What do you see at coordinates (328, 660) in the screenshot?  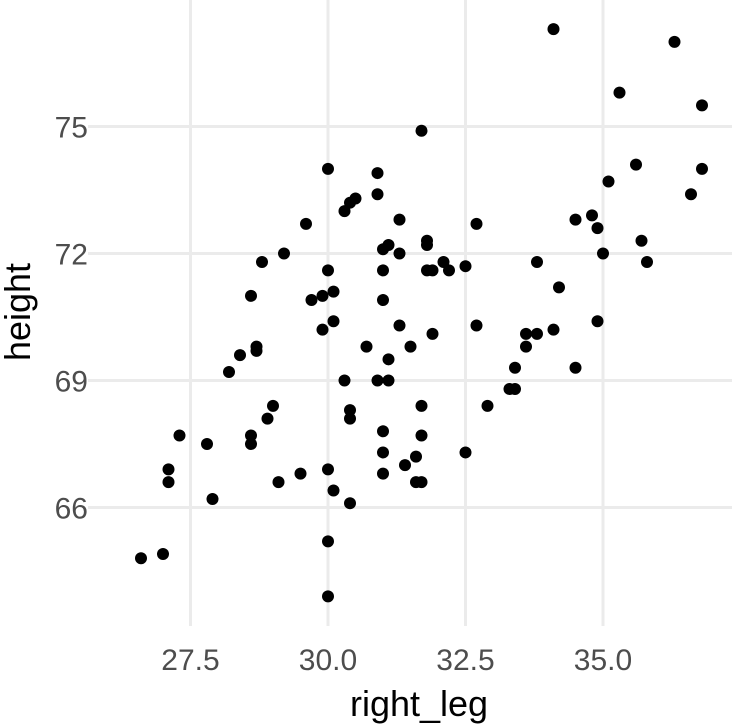 I see `x-tick-label: 30.0` at bounding box center [328, 660].